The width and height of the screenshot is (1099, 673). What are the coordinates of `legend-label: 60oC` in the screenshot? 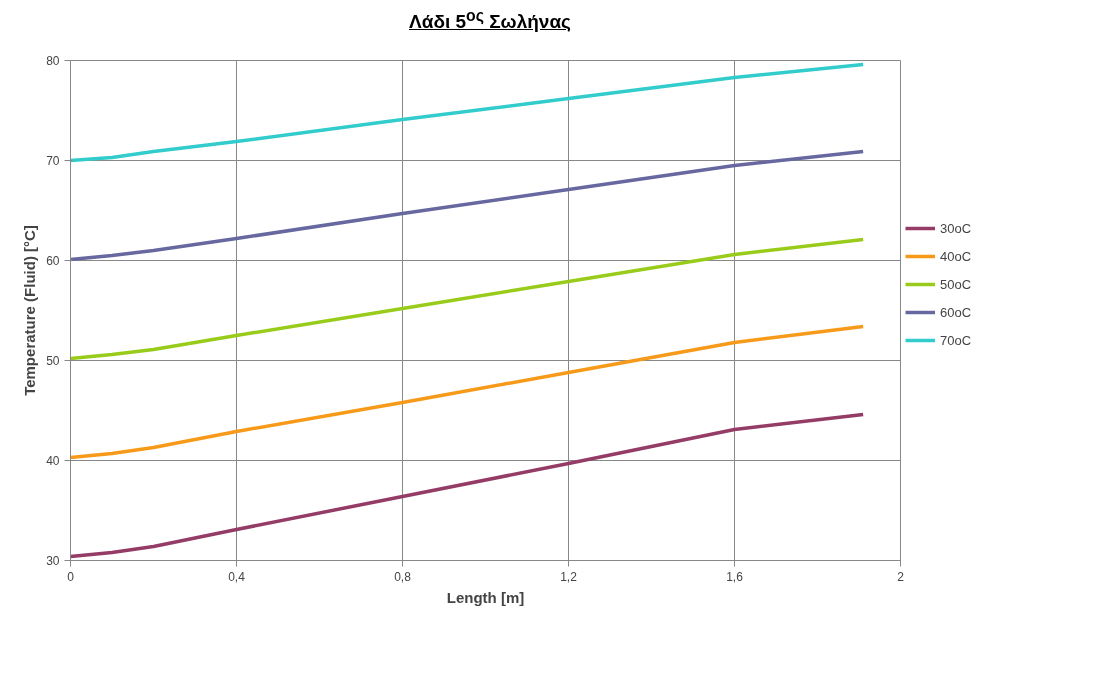 It's located at (956, 312).